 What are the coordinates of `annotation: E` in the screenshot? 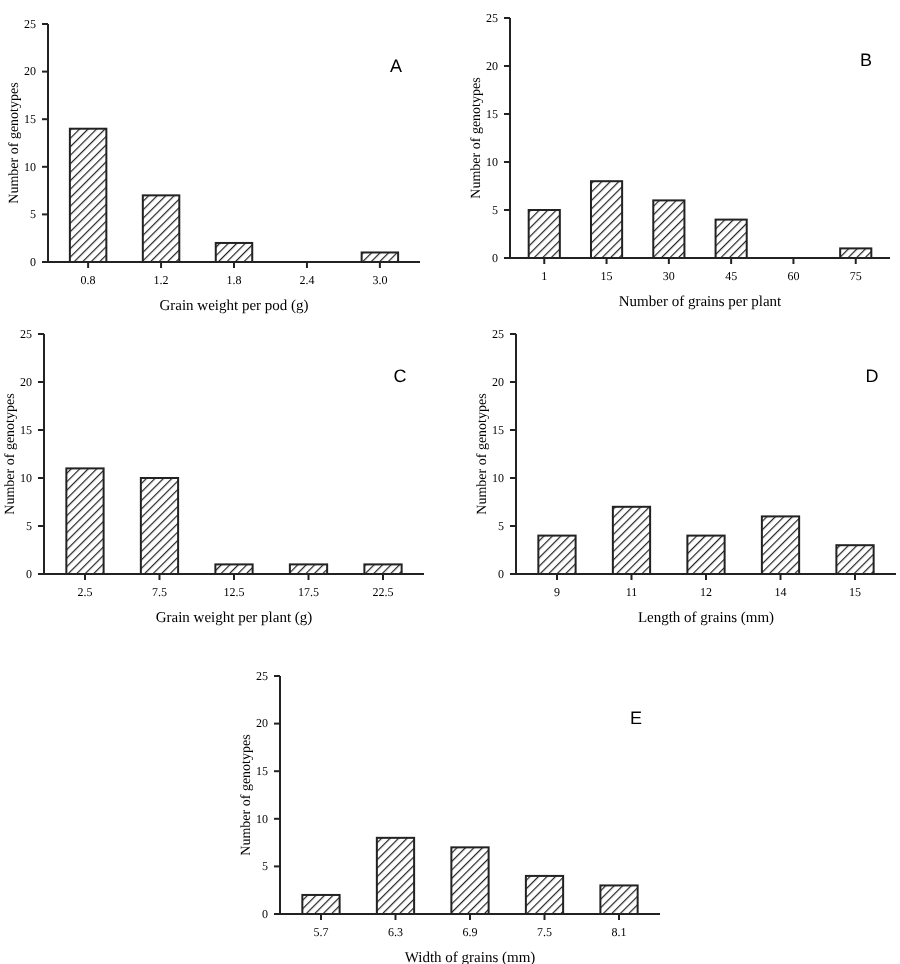 It's located at (636, 718).